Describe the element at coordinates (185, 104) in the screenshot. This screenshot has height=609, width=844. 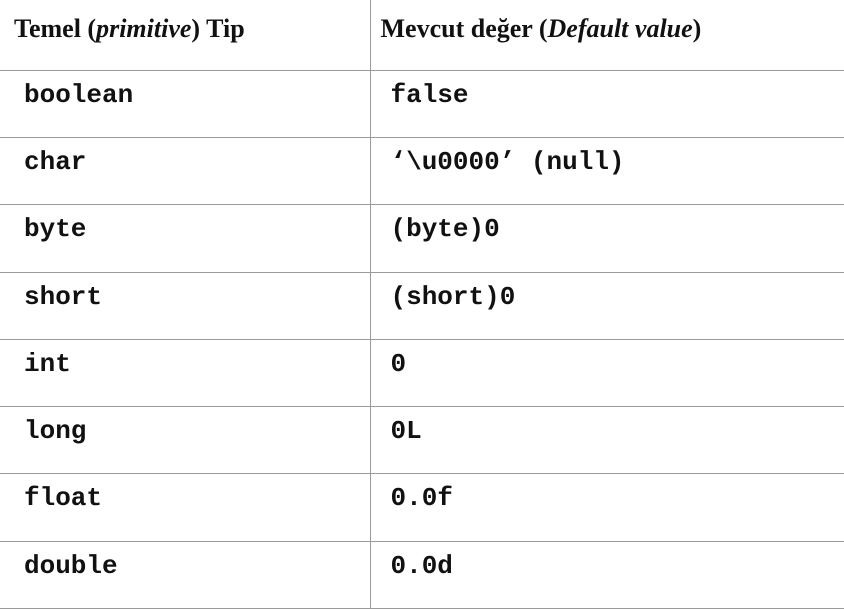
I see `type-cell: boolean` at that location.